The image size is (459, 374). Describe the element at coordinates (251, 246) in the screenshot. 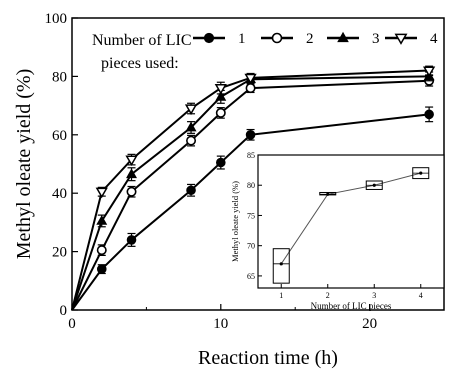

I see `inset-y-tick-label: 70` at that location.